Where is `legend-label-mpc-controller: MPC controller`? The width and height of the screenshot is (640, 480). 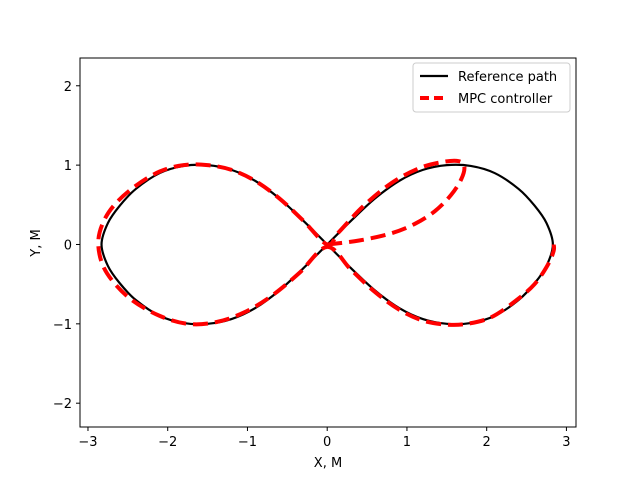
legend-label-mpc-controller: MPC controller is located at coordinates (505, 99).